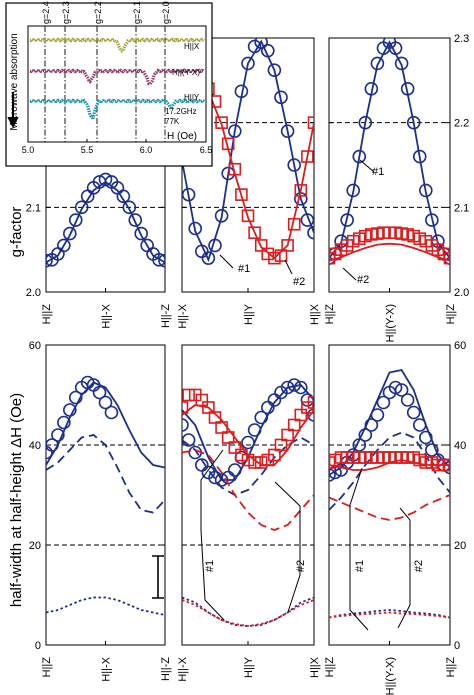 The height and width of the screenshot is (695, 474). What do you see at coordinates (14, 81) in the screenshot?
I see `inset-y-axis-label: Microwave absorption` at bounding box center [14, 81].